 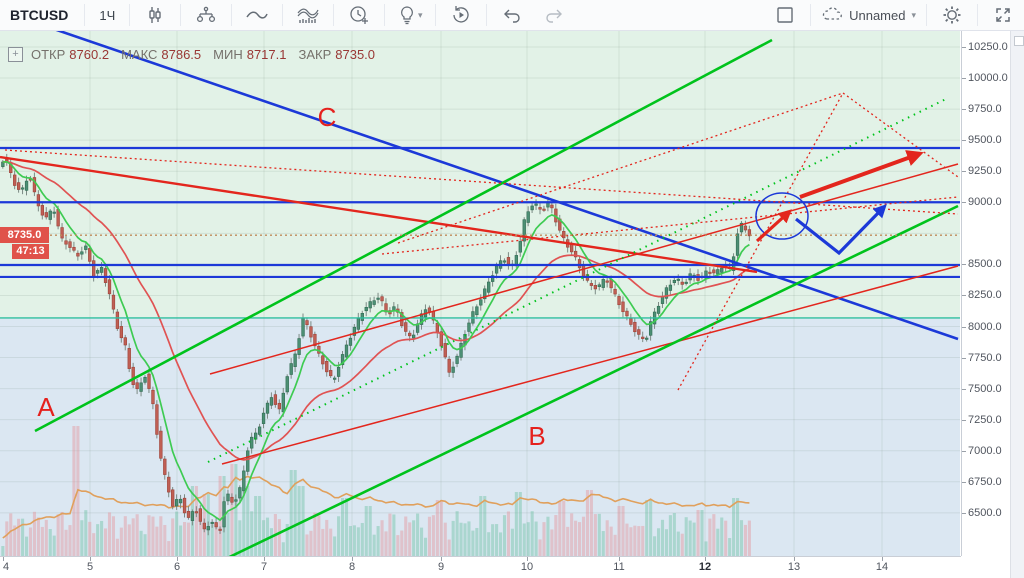 What do you see at coordinates (985, 326) in the screenshot?
I see `price-axis-label: 8000.0` at bounding box center [985, 326].